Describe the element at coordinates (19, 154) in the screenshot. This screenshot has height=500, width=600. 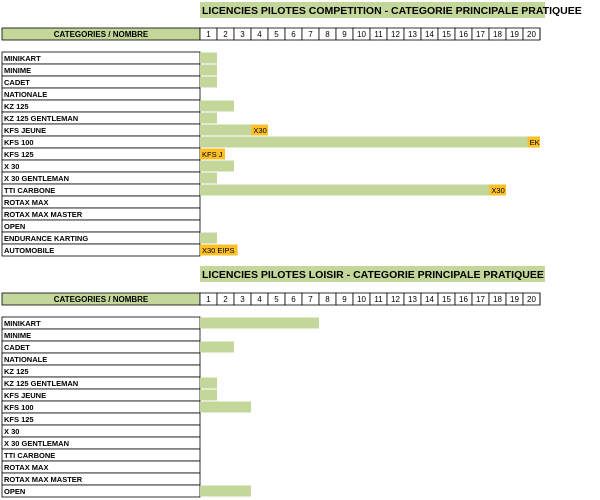
I see `category-label: KFS 125` at that location.